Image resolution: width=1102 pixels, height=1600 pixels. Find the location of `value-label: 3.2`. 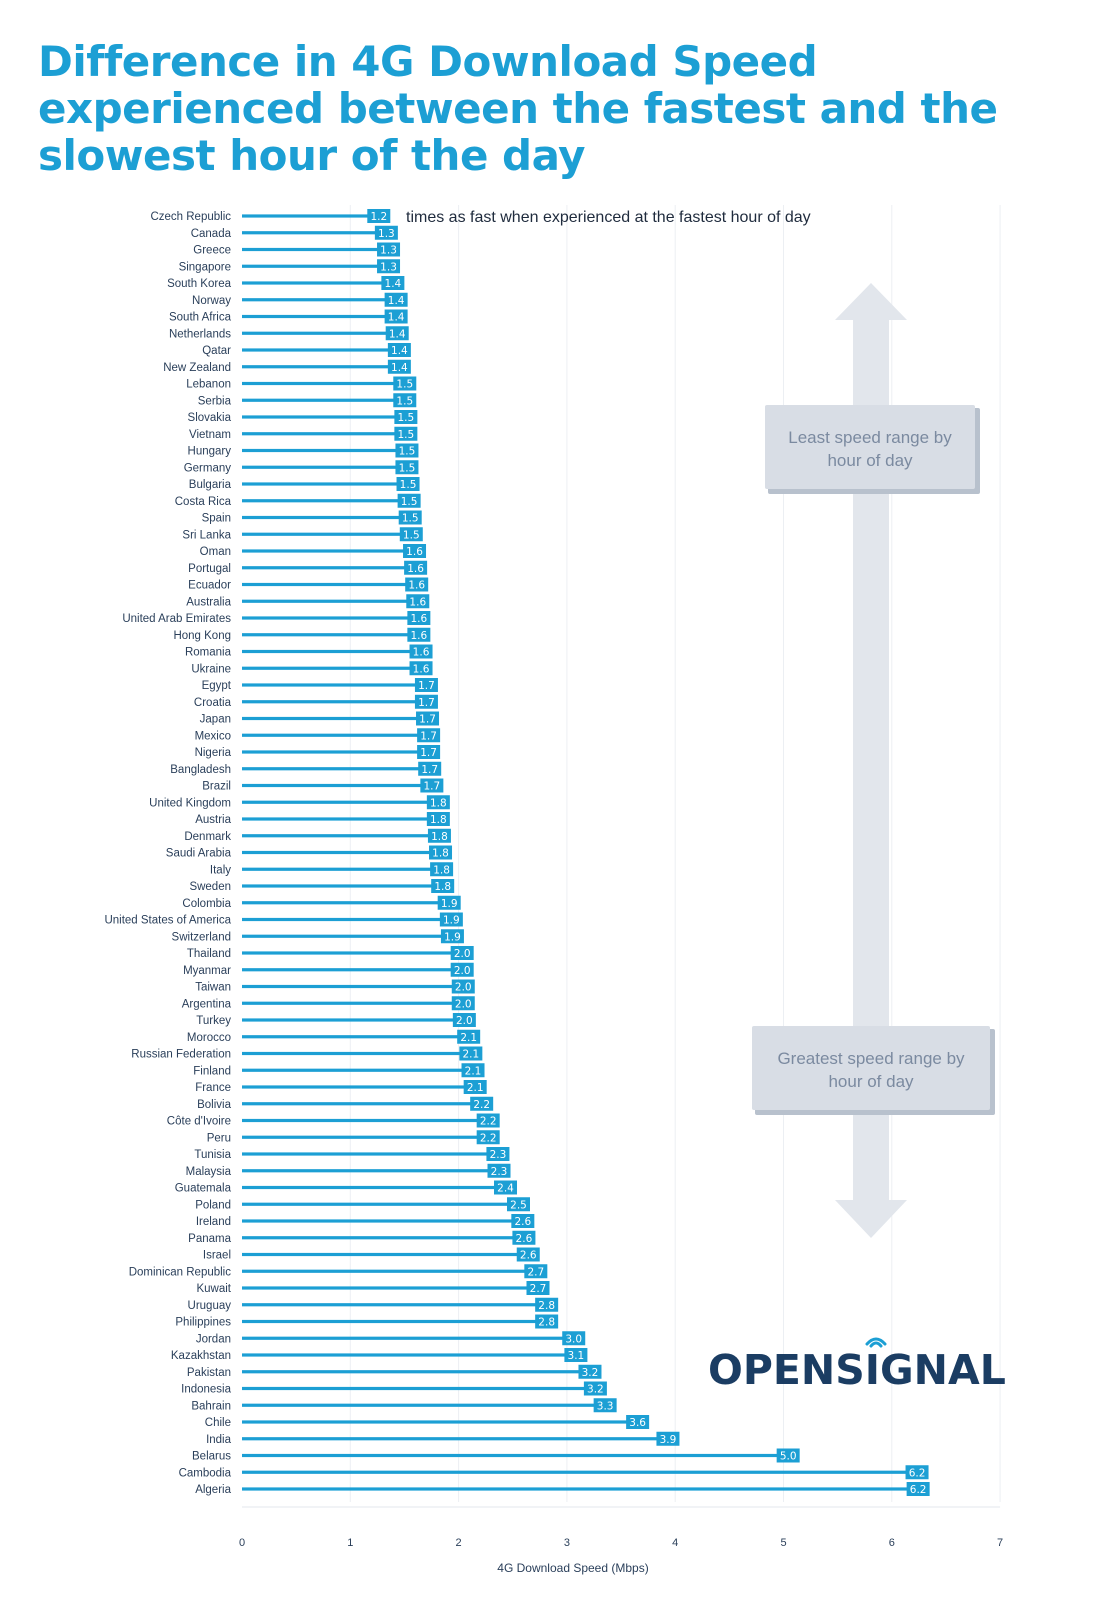

value-label: 3.2 is located at coordinates (595, 1390).